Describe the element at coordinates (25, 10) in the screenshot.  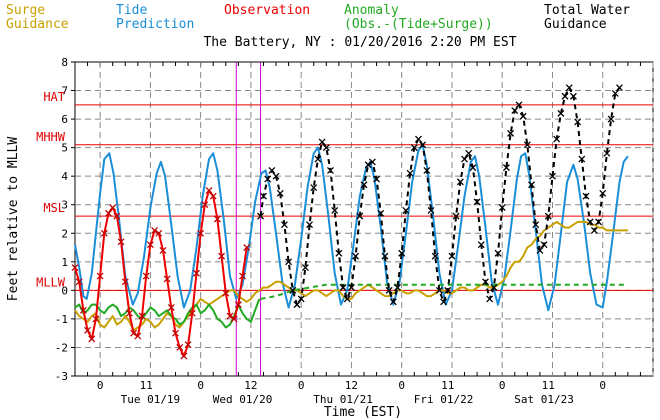
I see `legend-surge-label-1: Surge` at that location.